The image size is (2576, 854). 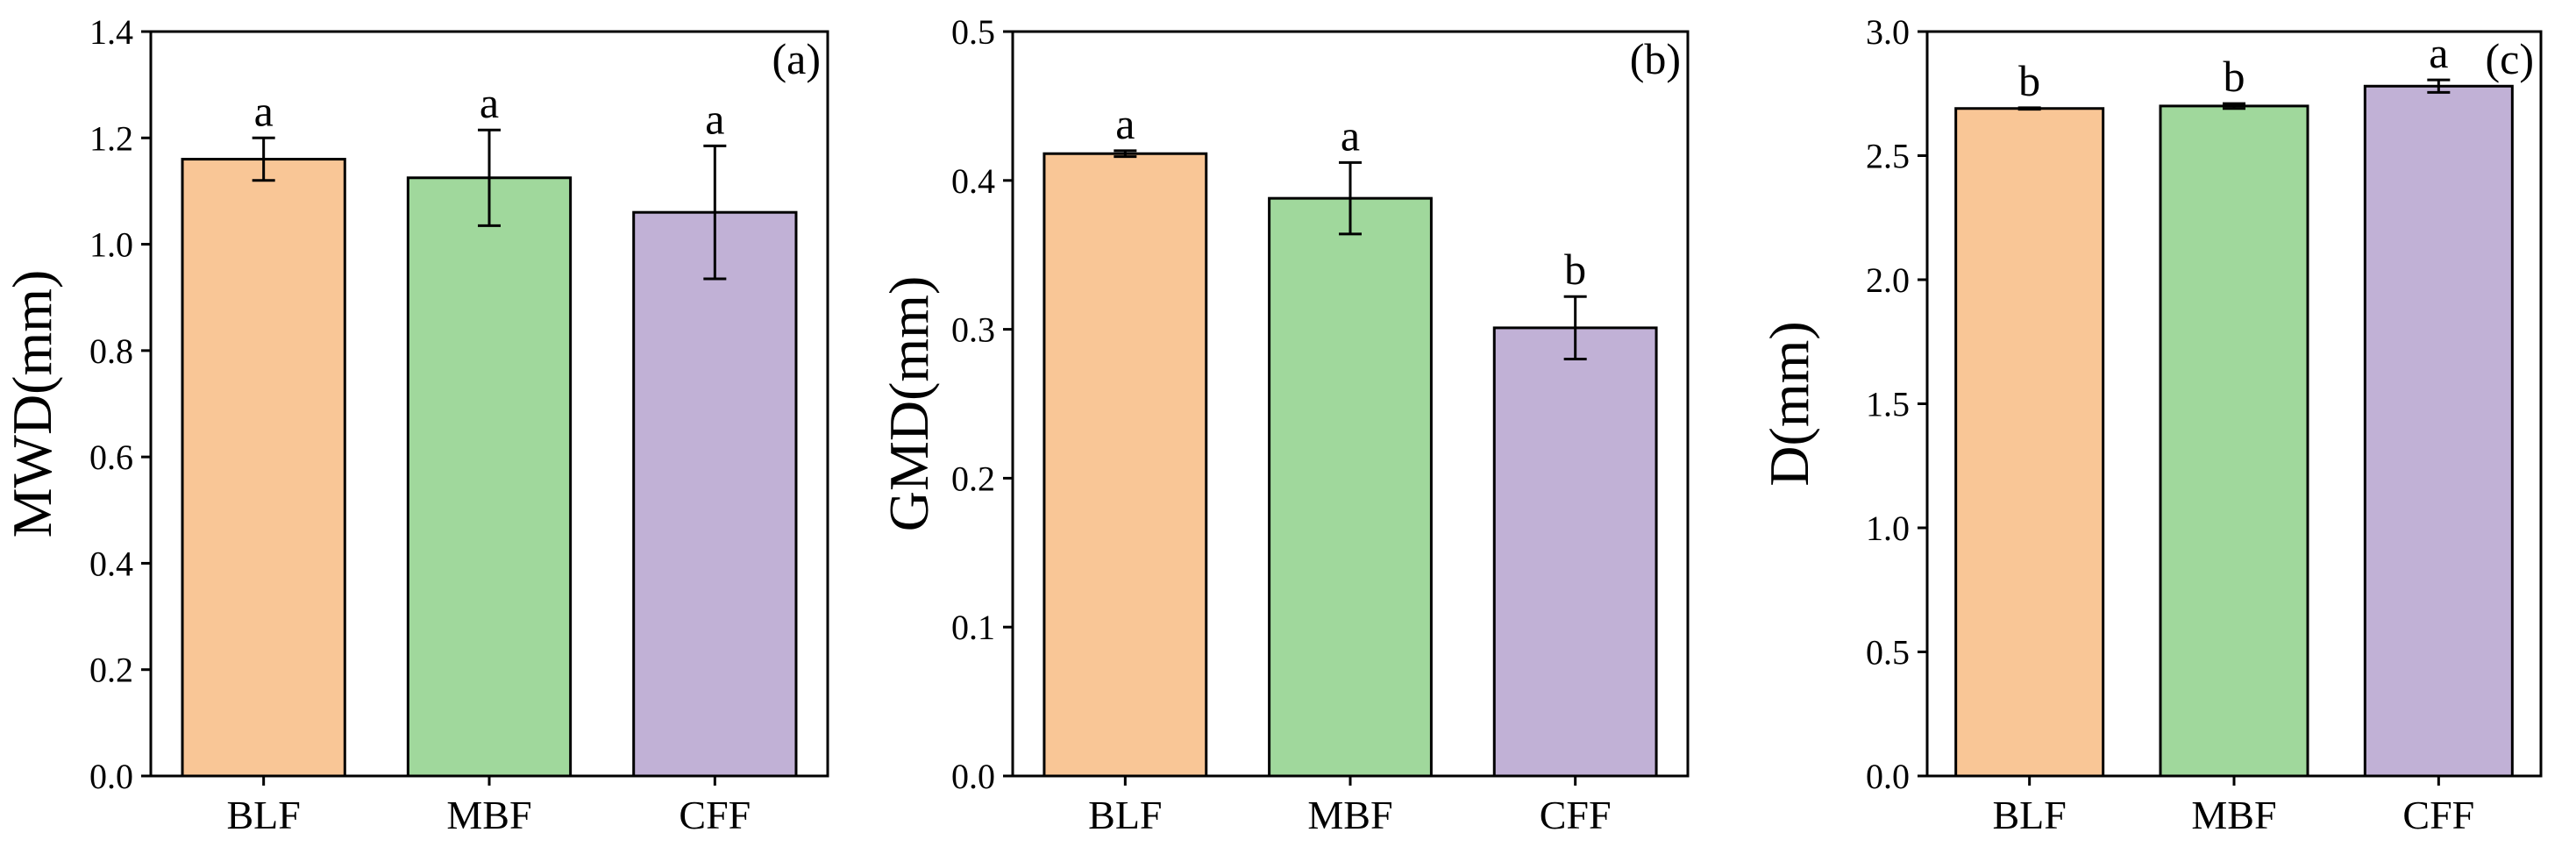 I want to click on y-axis-title: D(mm), so click(x=1789, y=403).